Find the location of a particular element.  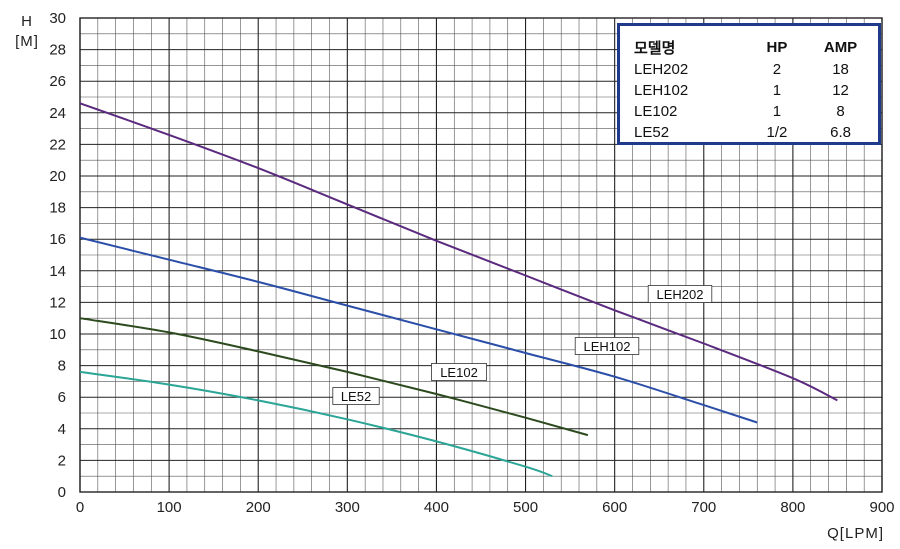

curve-label-text: LE52 is located at coordinates (356, 396).